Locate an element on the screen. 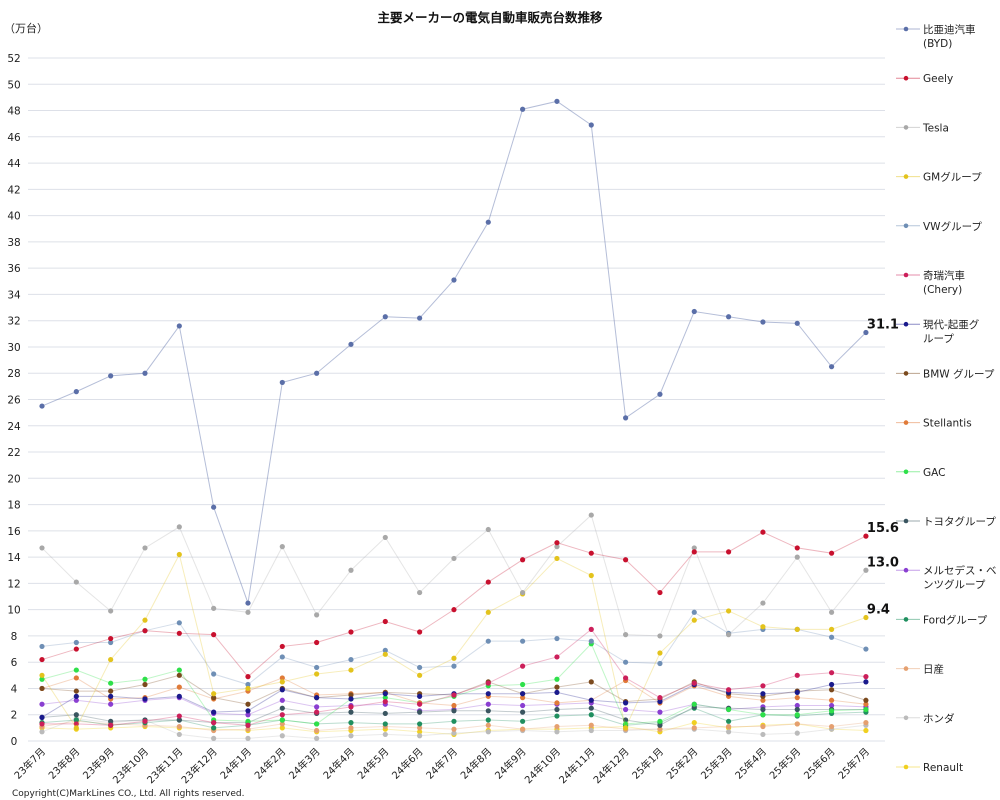 This screenshot has width=1000, height=800. series-line is located at coordinates (454, 689).